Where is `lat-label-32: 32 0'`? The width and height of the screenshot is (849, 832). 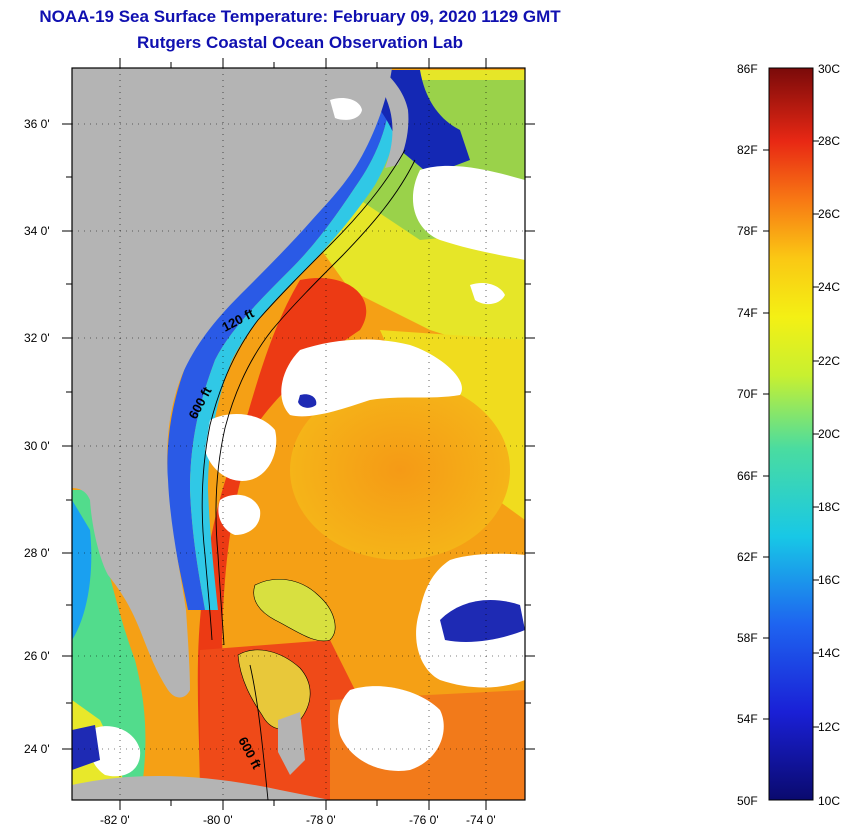 lat-label-32: 32 0' is located at coordinates (37, 338).